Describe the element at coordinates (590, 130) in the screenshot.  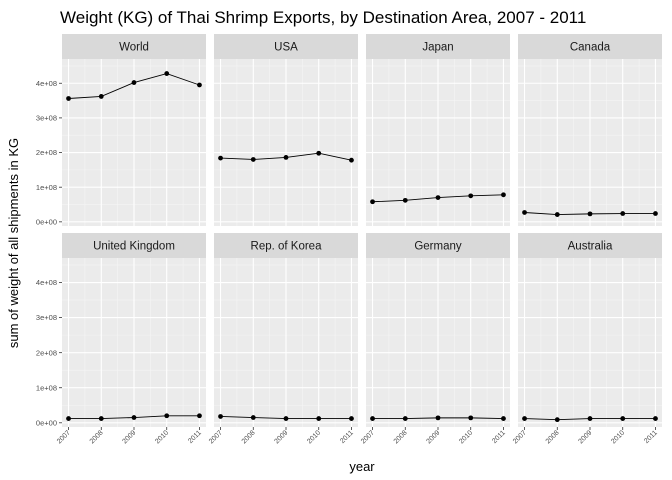
I see `facet-canada: Canada` at that location.